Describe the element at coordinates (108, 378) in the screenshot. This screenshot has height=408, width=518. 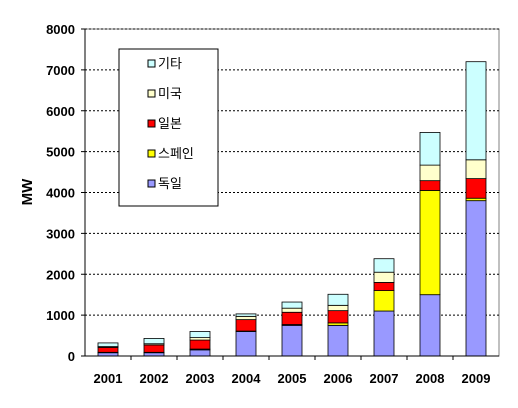
I see `x-tick-label: 2001` at that location.